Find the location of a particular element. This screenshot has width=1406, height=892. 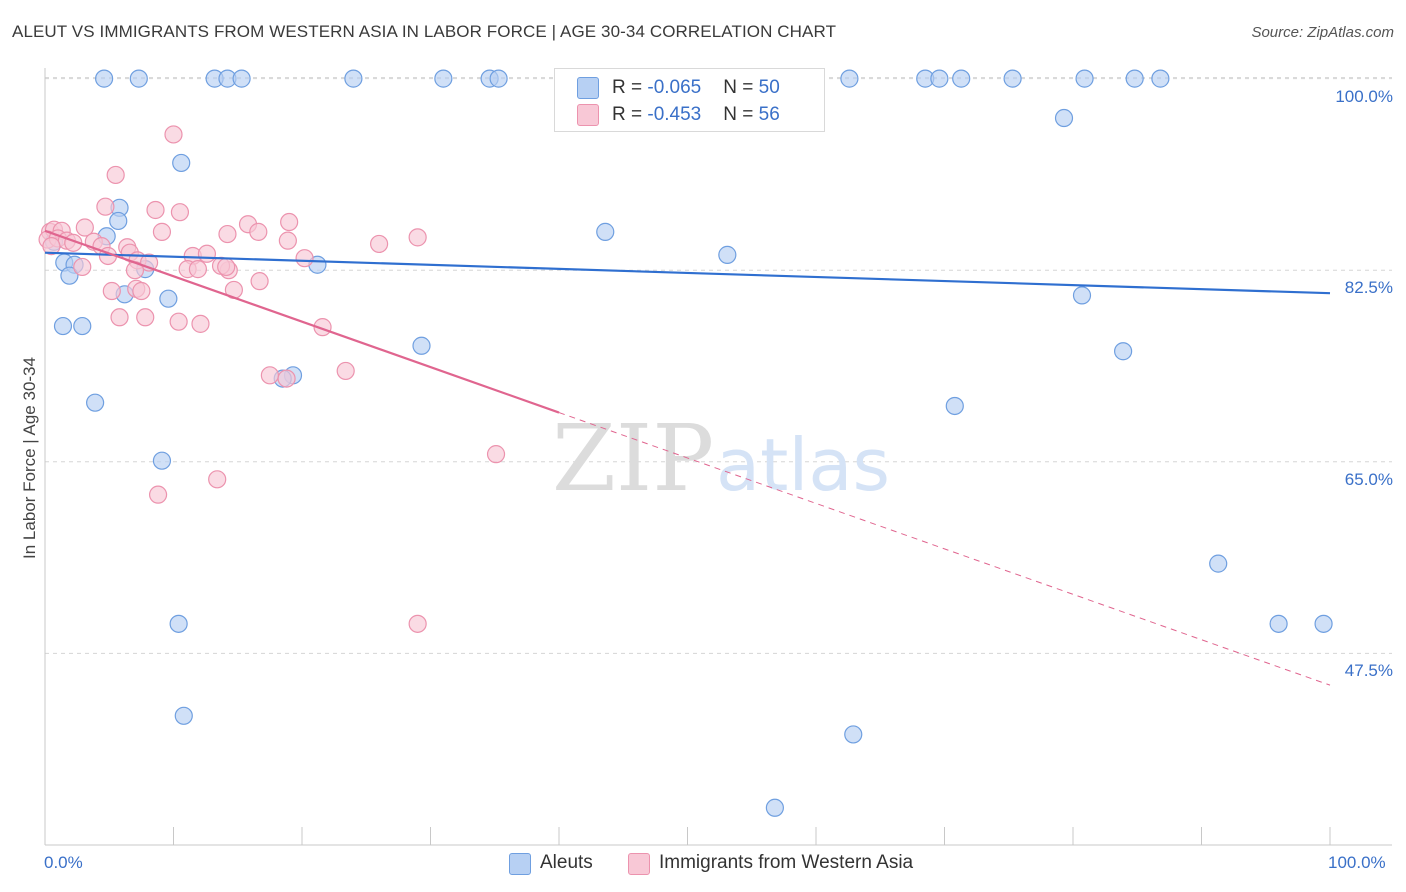

legend-text-western-asia: R = -0.453 N = 56 is located at coordinates (696, 115).